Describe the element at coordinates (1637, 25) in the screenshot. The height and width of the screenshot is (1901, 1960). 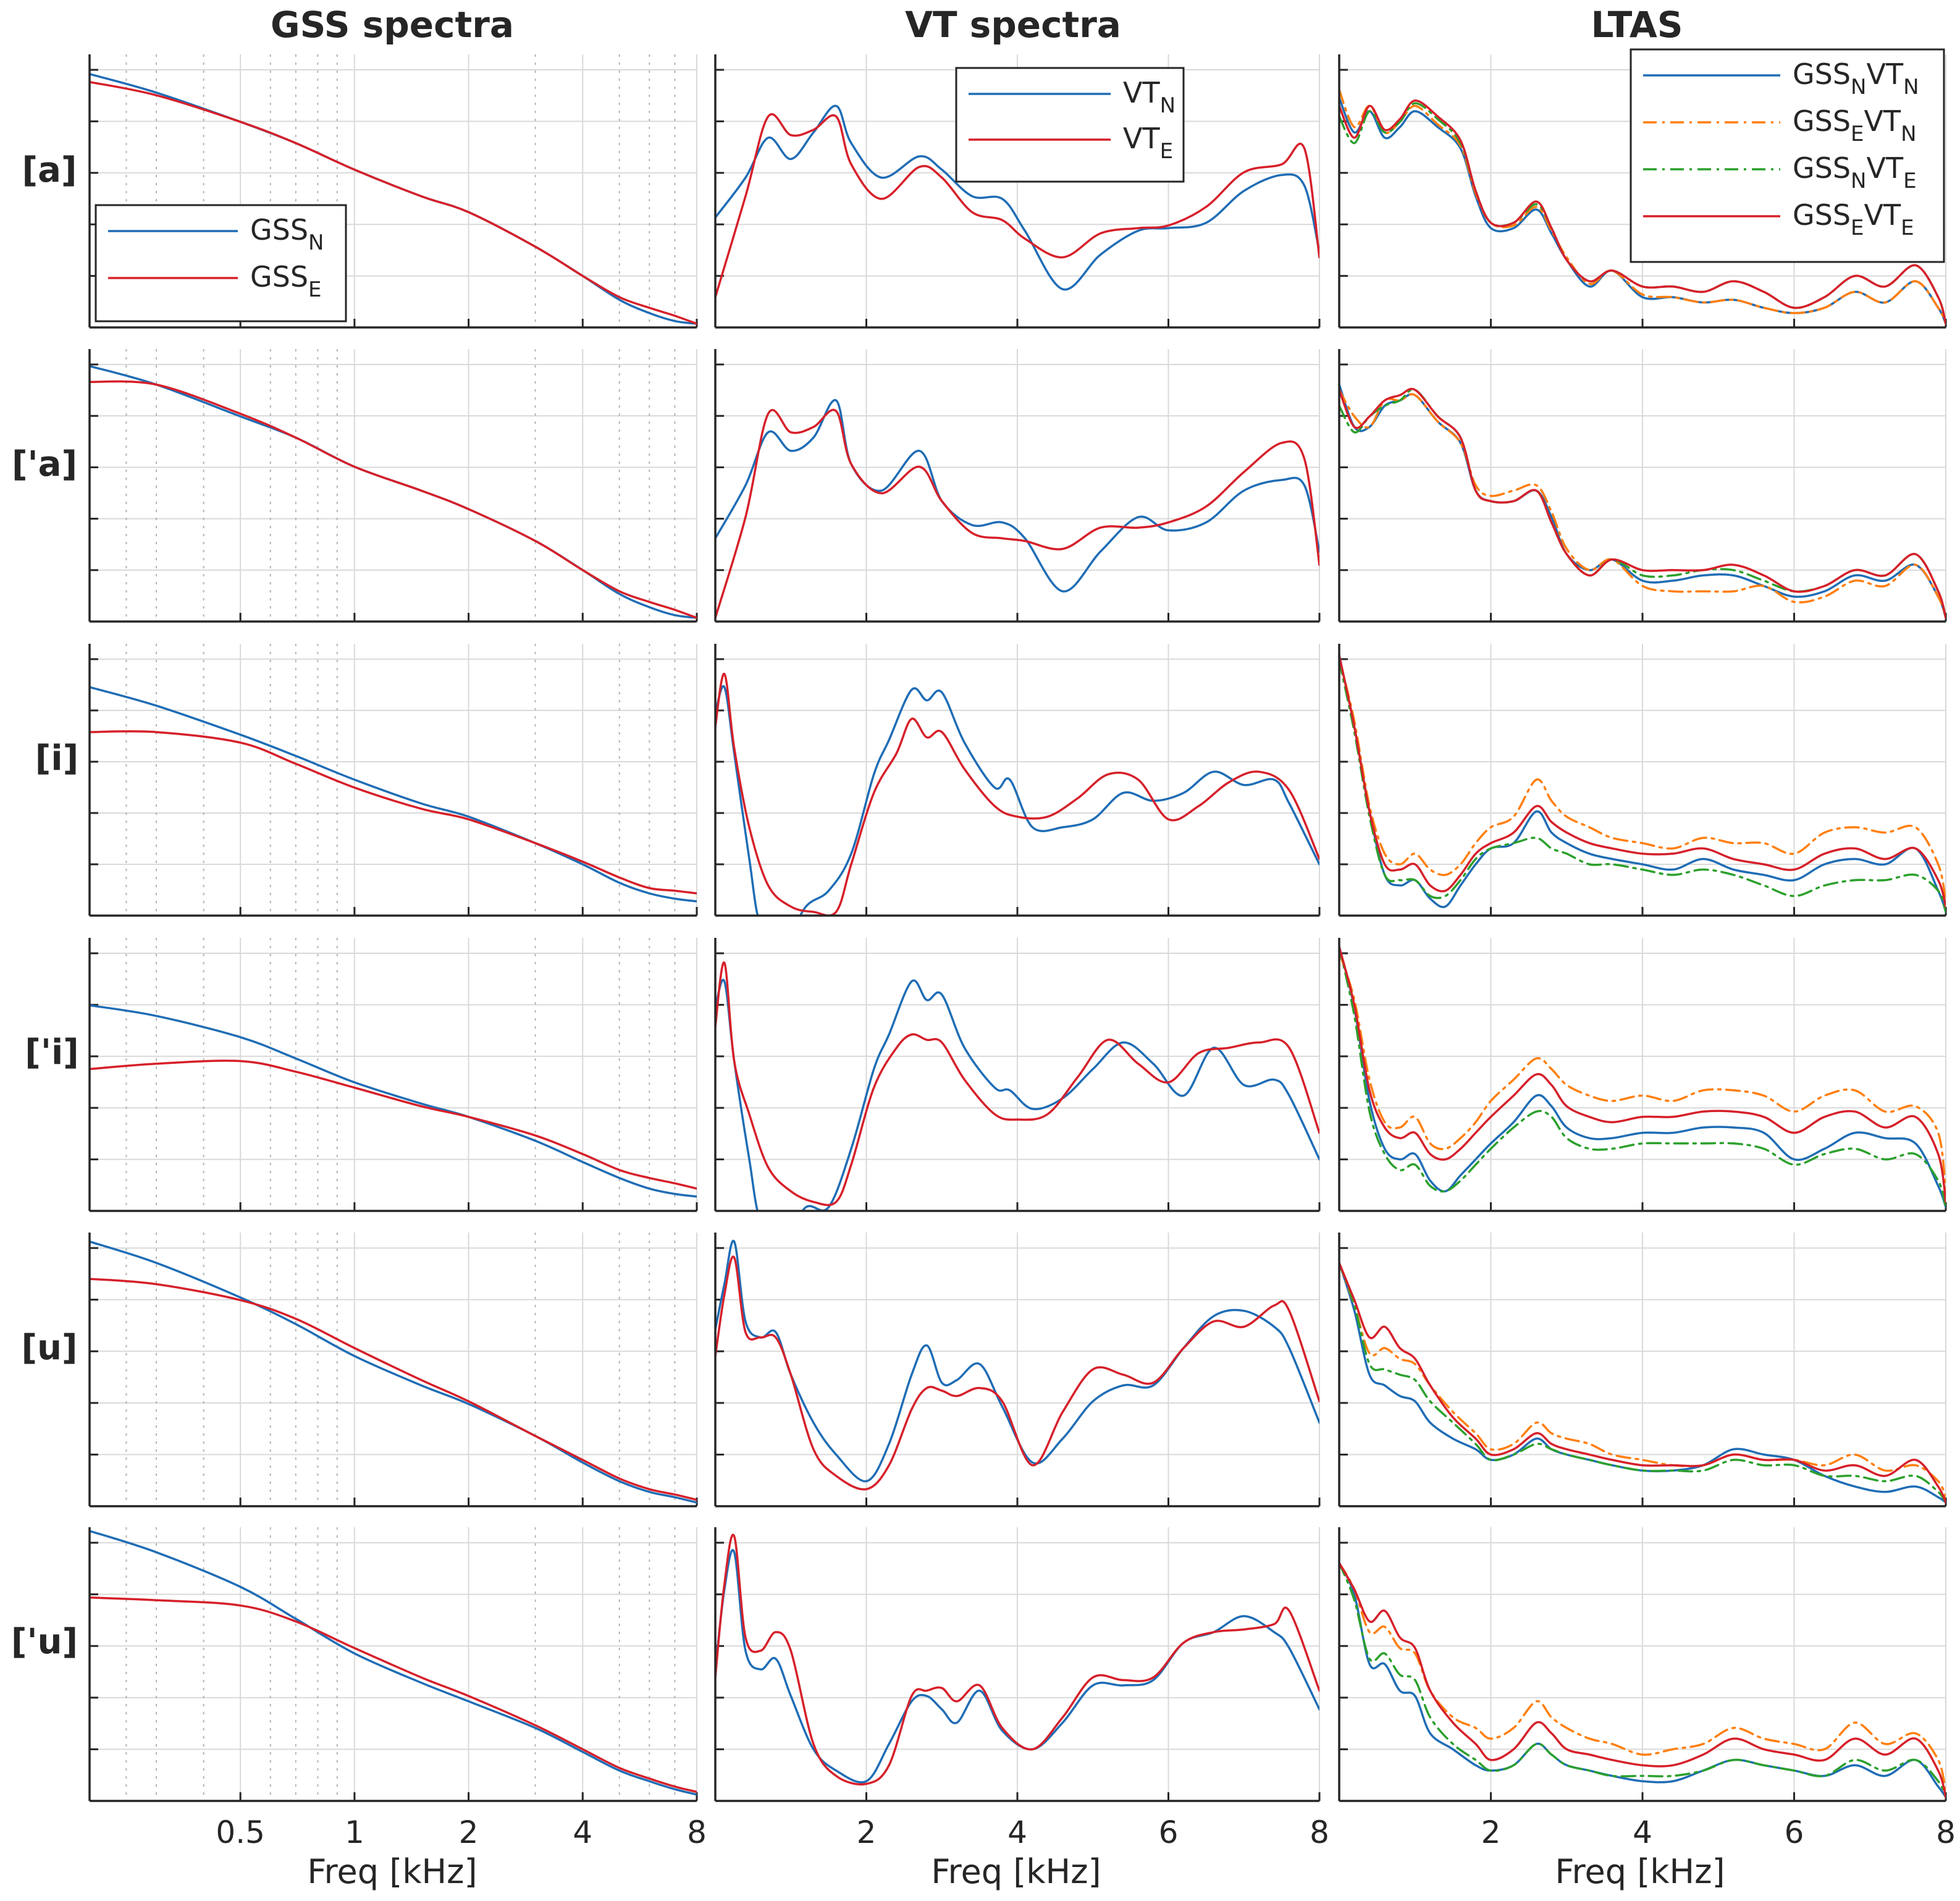
I see `col-title-ltas: LTAS` at that location.